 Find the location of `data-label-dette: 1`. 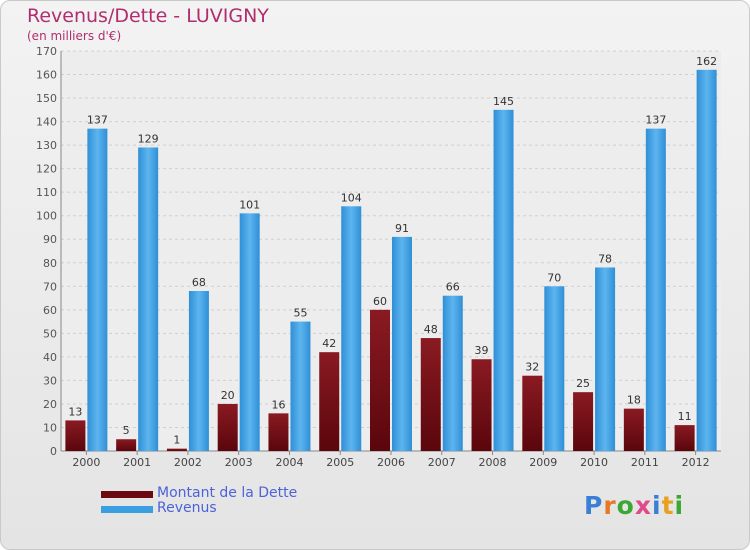

data-label-dette: 1 is located at coordinates (176, 440).